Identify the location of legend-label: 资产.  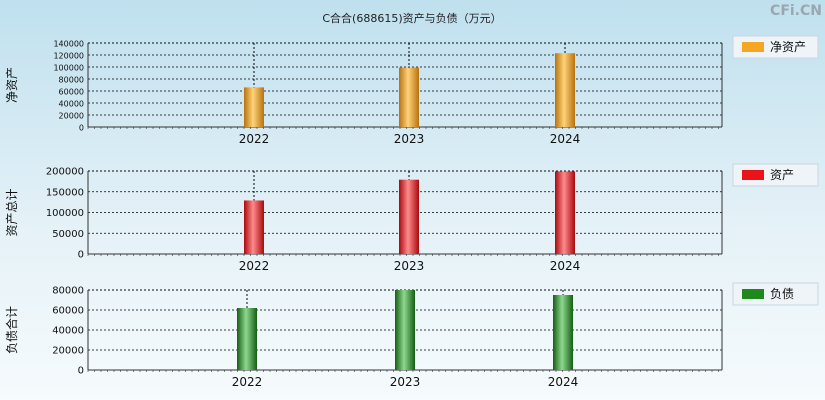
(782, 175).